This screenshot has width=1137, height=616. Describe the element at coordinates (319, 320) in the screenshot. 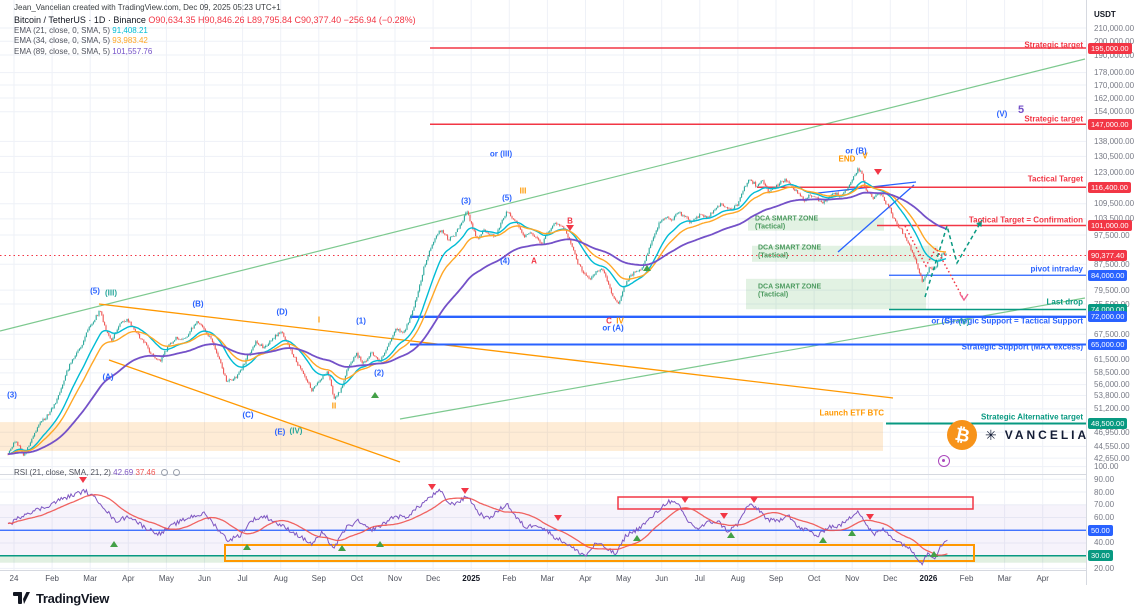

I see `annotation-label: I` at that location.